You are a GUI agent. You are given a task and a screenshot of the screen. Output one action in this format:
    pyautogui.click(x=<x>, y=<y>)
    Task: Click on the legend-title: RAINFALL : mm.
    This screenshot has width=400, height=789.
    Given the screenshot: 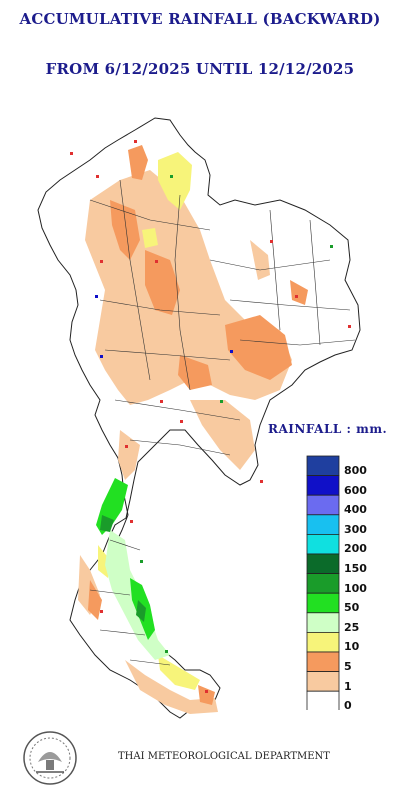 What is the action you would take?
    pyautogui.click(x=328, y=429)
    